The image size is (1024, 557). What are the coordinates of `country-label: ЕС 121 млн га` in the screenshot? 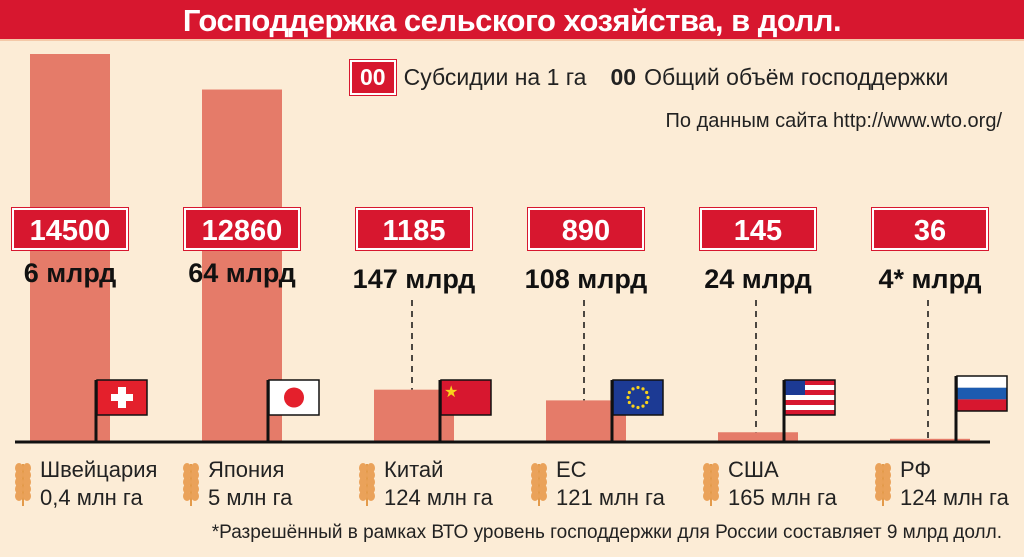 It's located at (597, 484).